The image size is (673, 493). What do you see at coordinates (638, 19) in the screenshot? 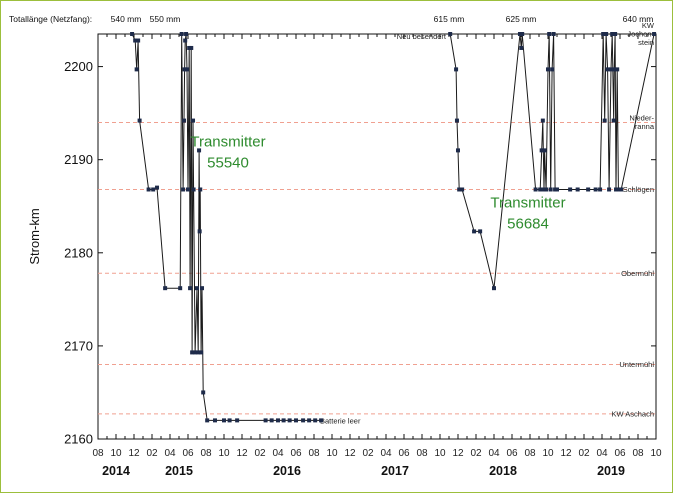
I see `length-label: 640 mm` at bounding box center [638, 19].